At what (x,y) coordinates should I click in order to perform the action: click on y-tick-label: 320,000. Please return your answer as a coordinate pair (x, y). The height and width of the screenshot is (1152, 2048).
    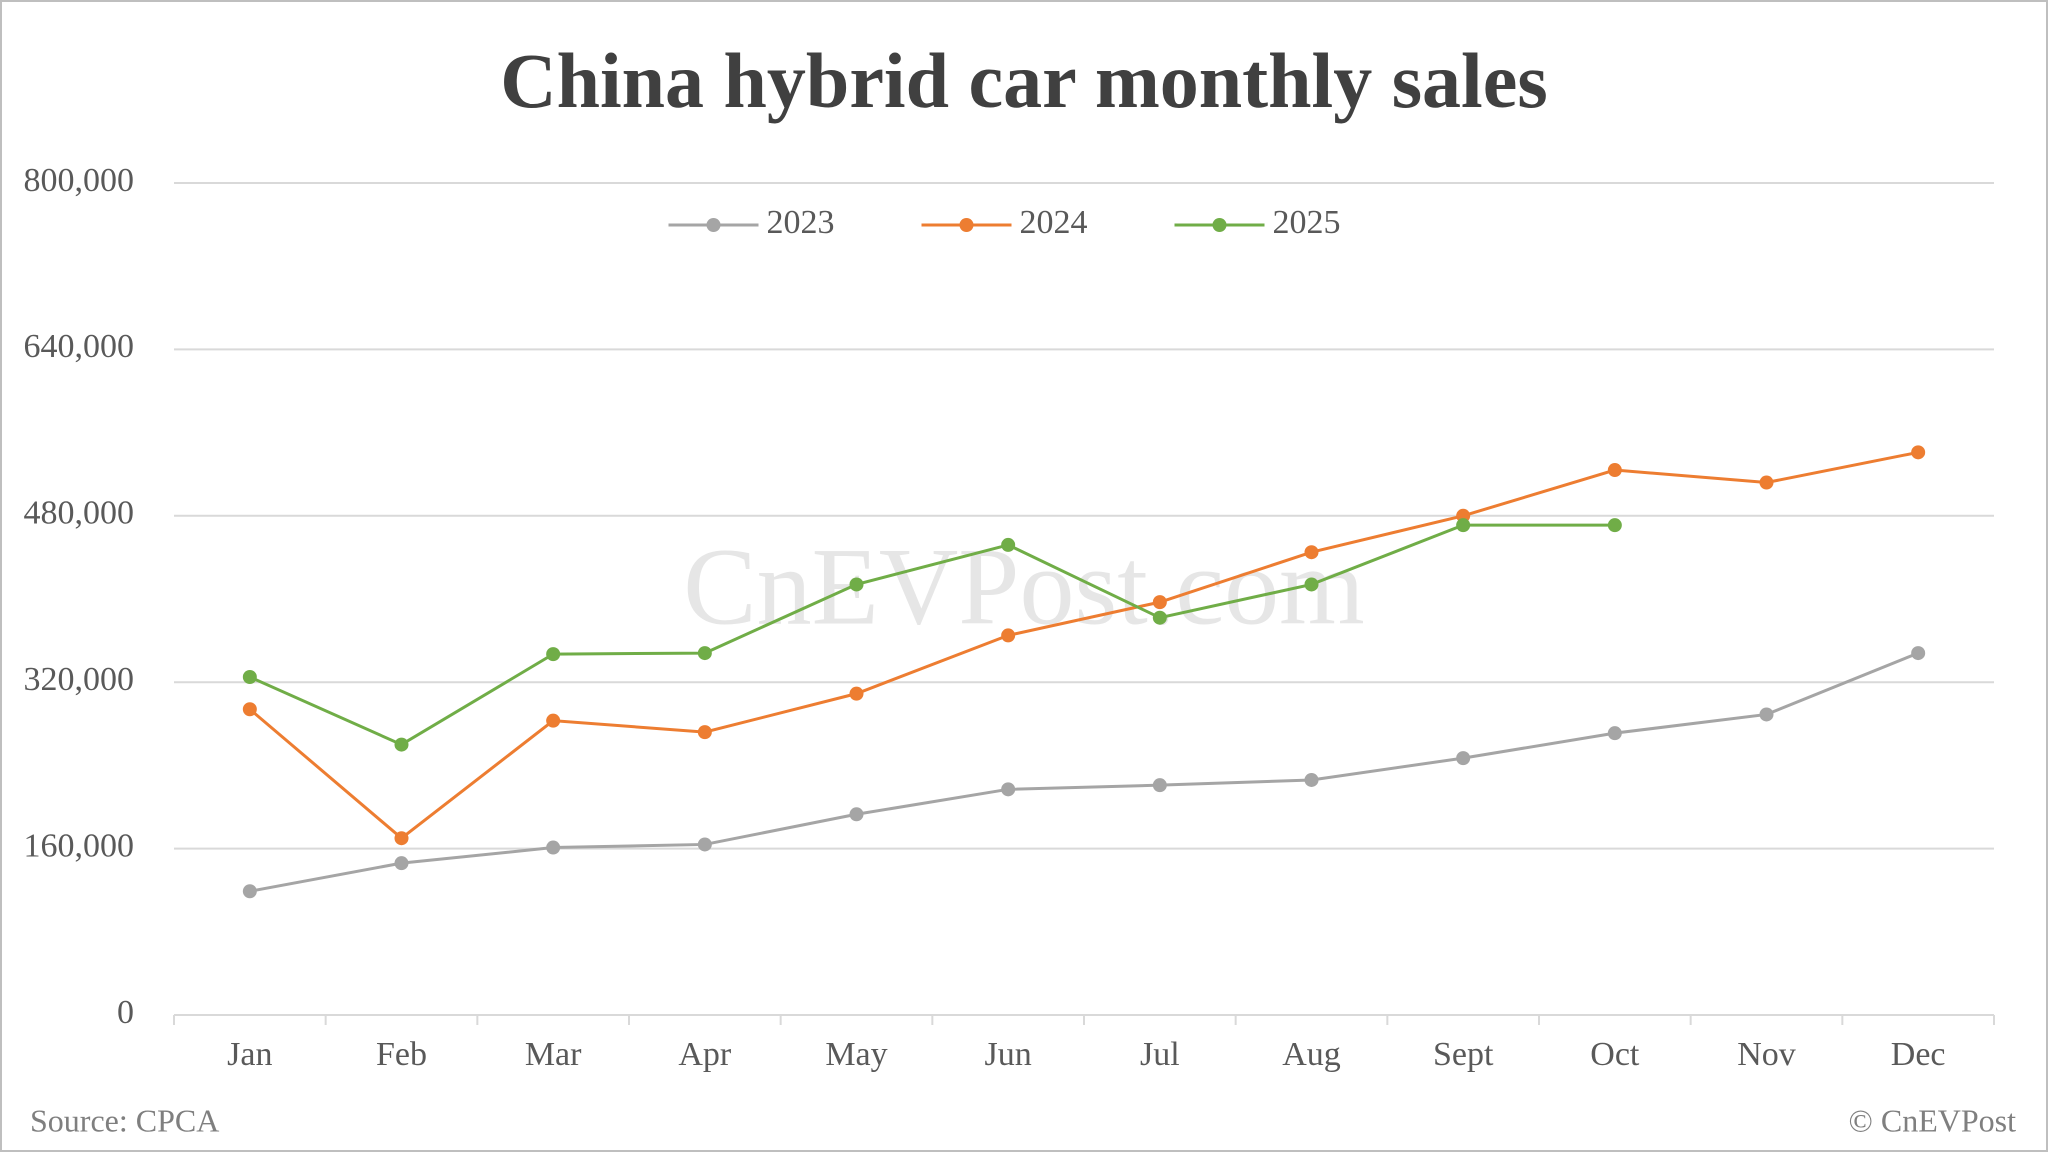
    Looking at the image, I should click on (79, 679).